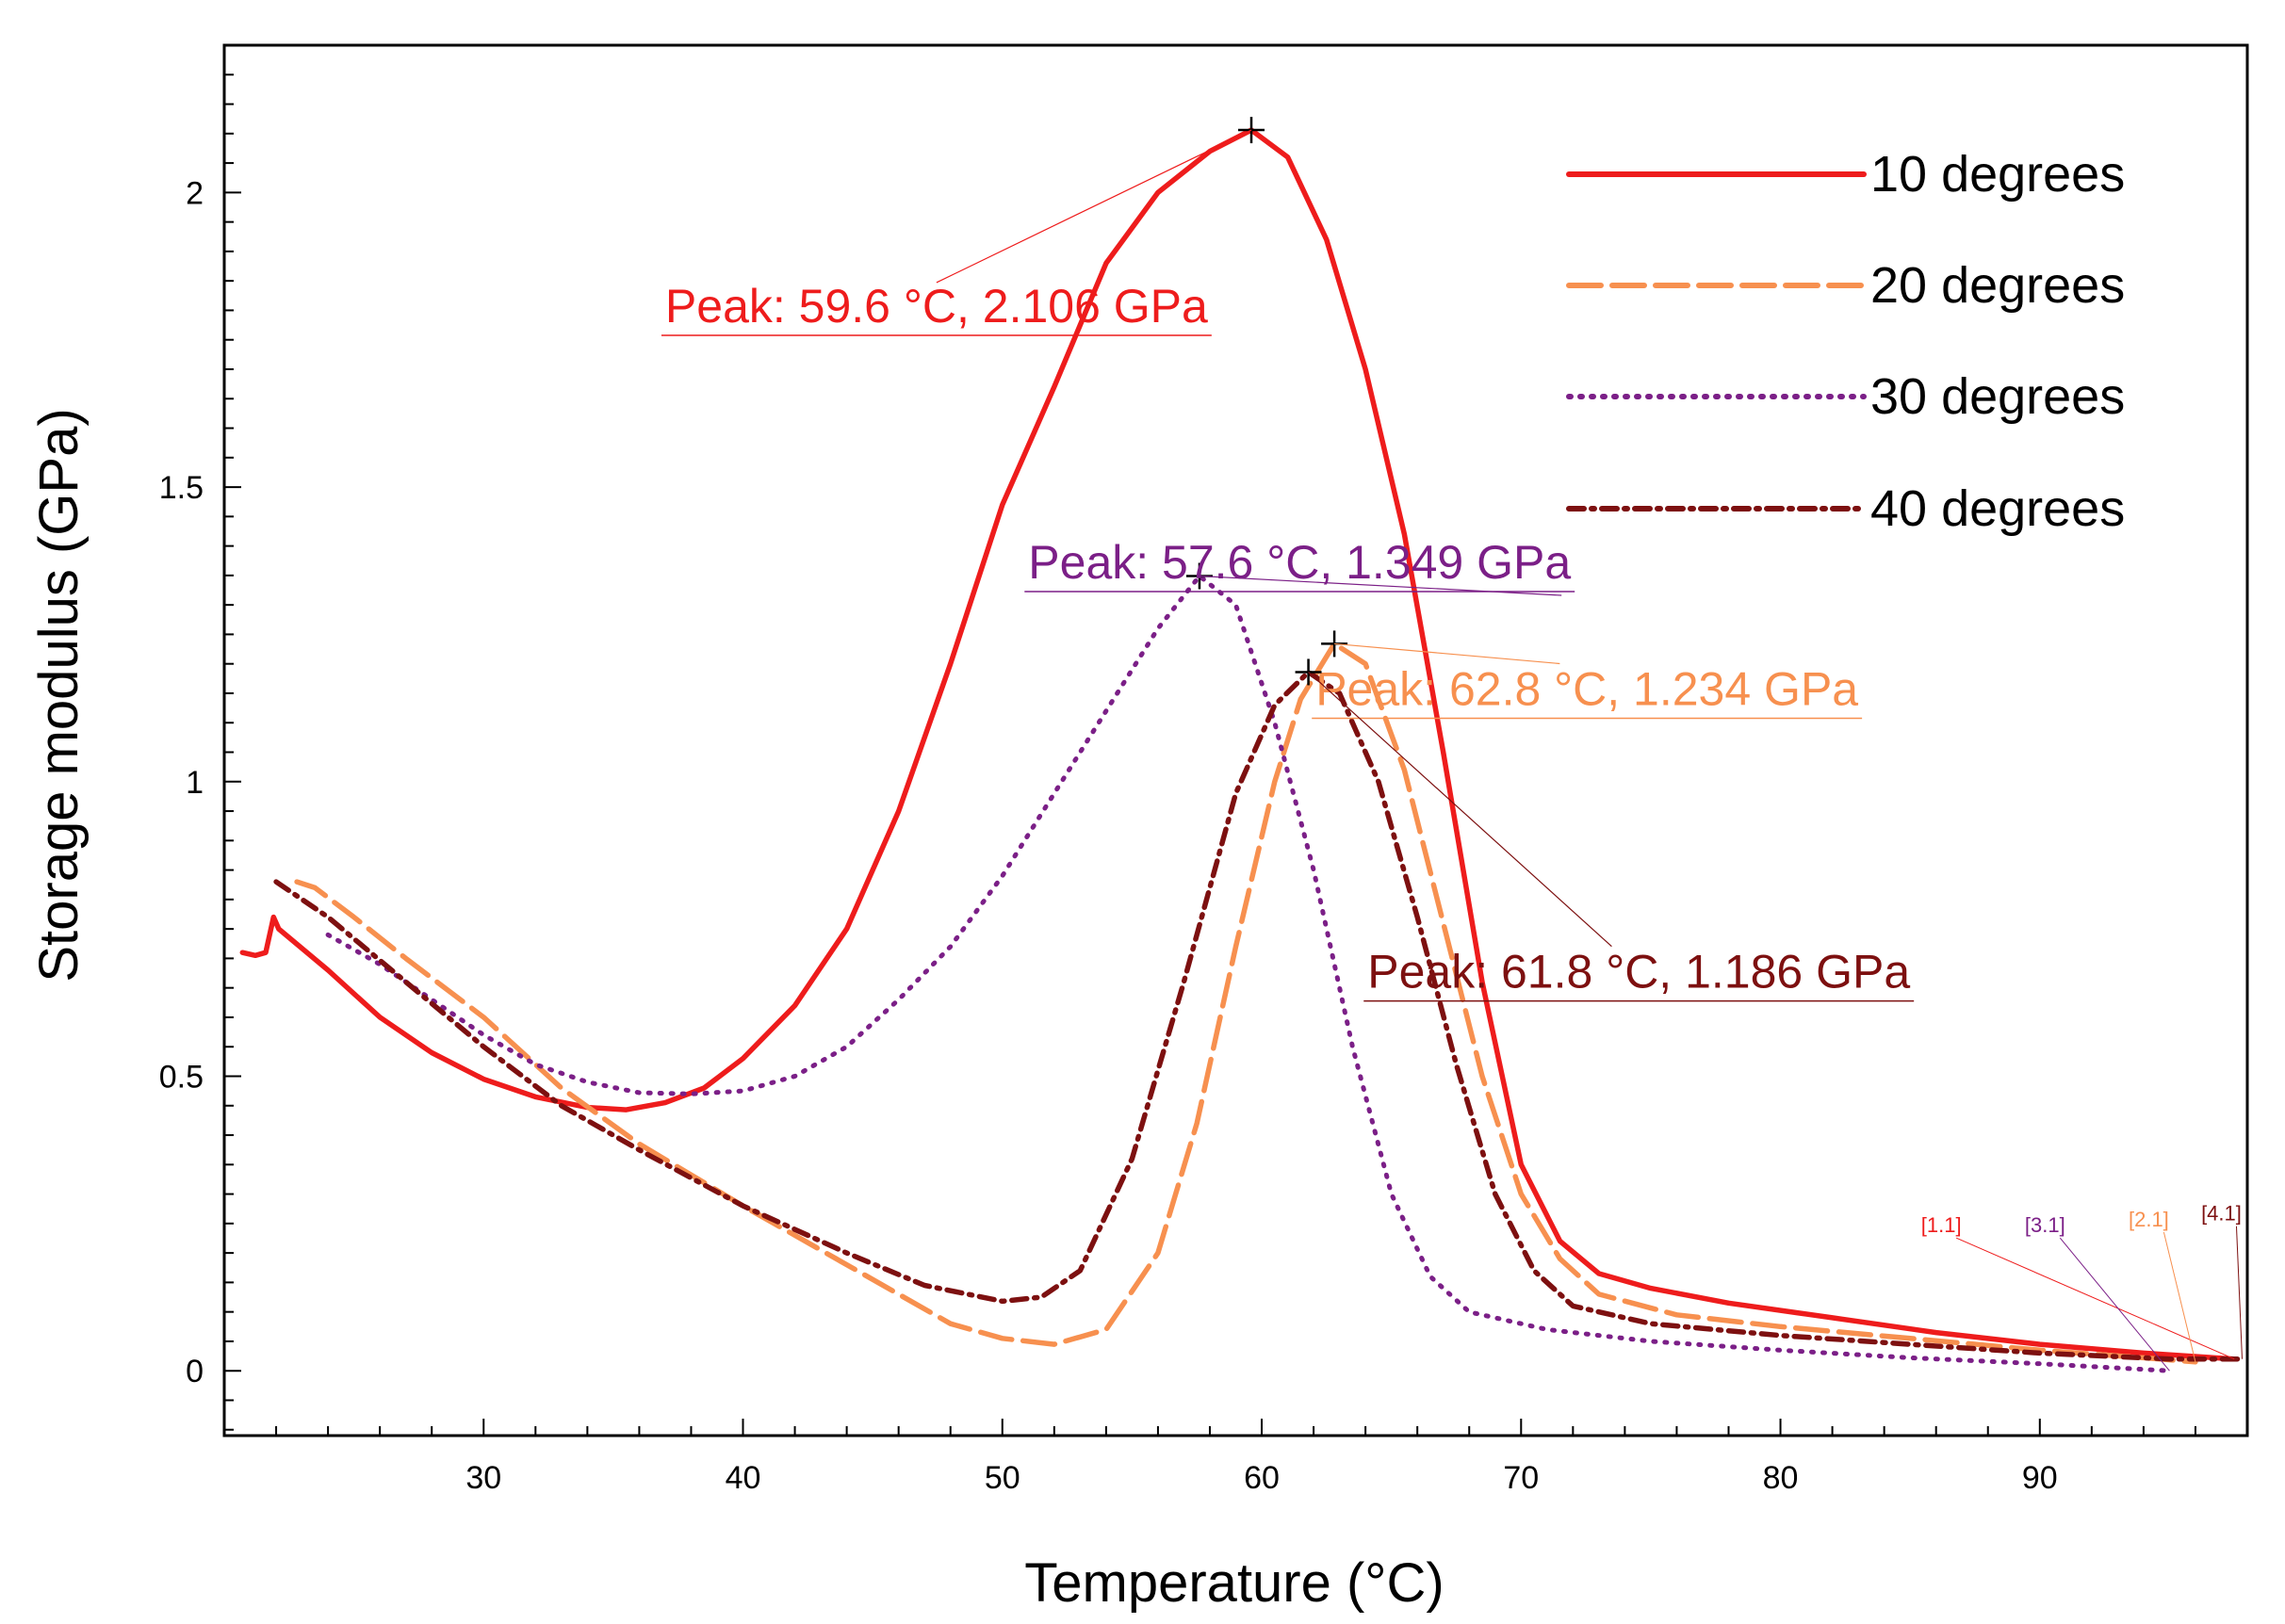 This screenshot has height=1624, width=2285. Describe the element at coordinates (181, 488) in the screenshot. I see `y-tick-label: 1.5` at that location.